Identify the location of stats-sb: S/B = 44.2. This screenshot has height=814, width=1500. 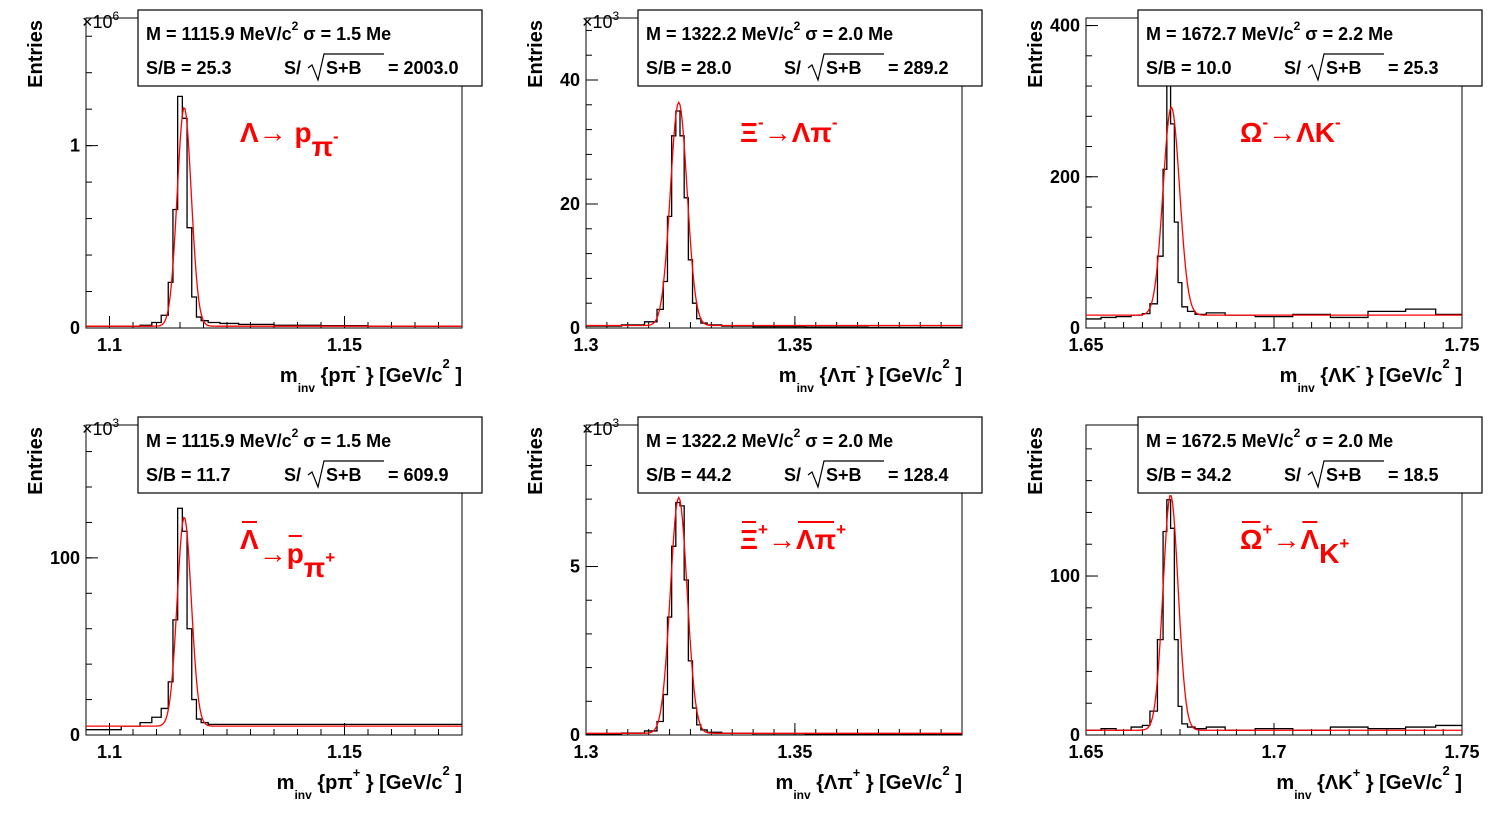
(689, 475).